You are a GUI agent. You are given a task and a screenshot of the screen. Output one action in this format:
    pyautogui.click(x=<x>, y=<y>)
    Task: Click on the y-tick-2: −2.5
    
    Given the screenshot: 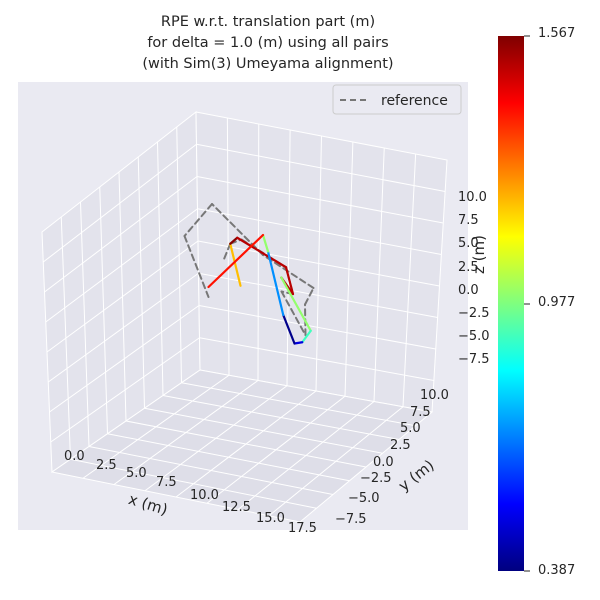 What is the action you would take?
    pyautogui.click(x=376, y=478)
    